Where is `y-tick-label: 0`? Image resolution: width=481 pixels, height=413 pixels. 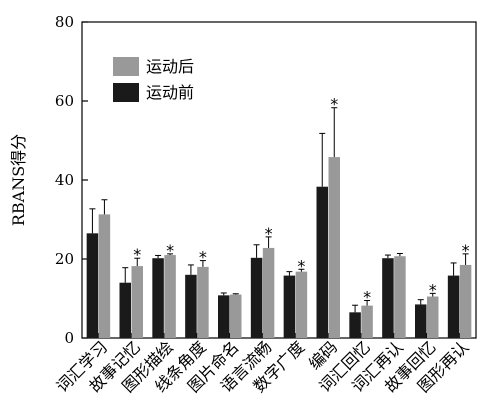
y-tick-label: 0 is located at coordinates (69, 338).